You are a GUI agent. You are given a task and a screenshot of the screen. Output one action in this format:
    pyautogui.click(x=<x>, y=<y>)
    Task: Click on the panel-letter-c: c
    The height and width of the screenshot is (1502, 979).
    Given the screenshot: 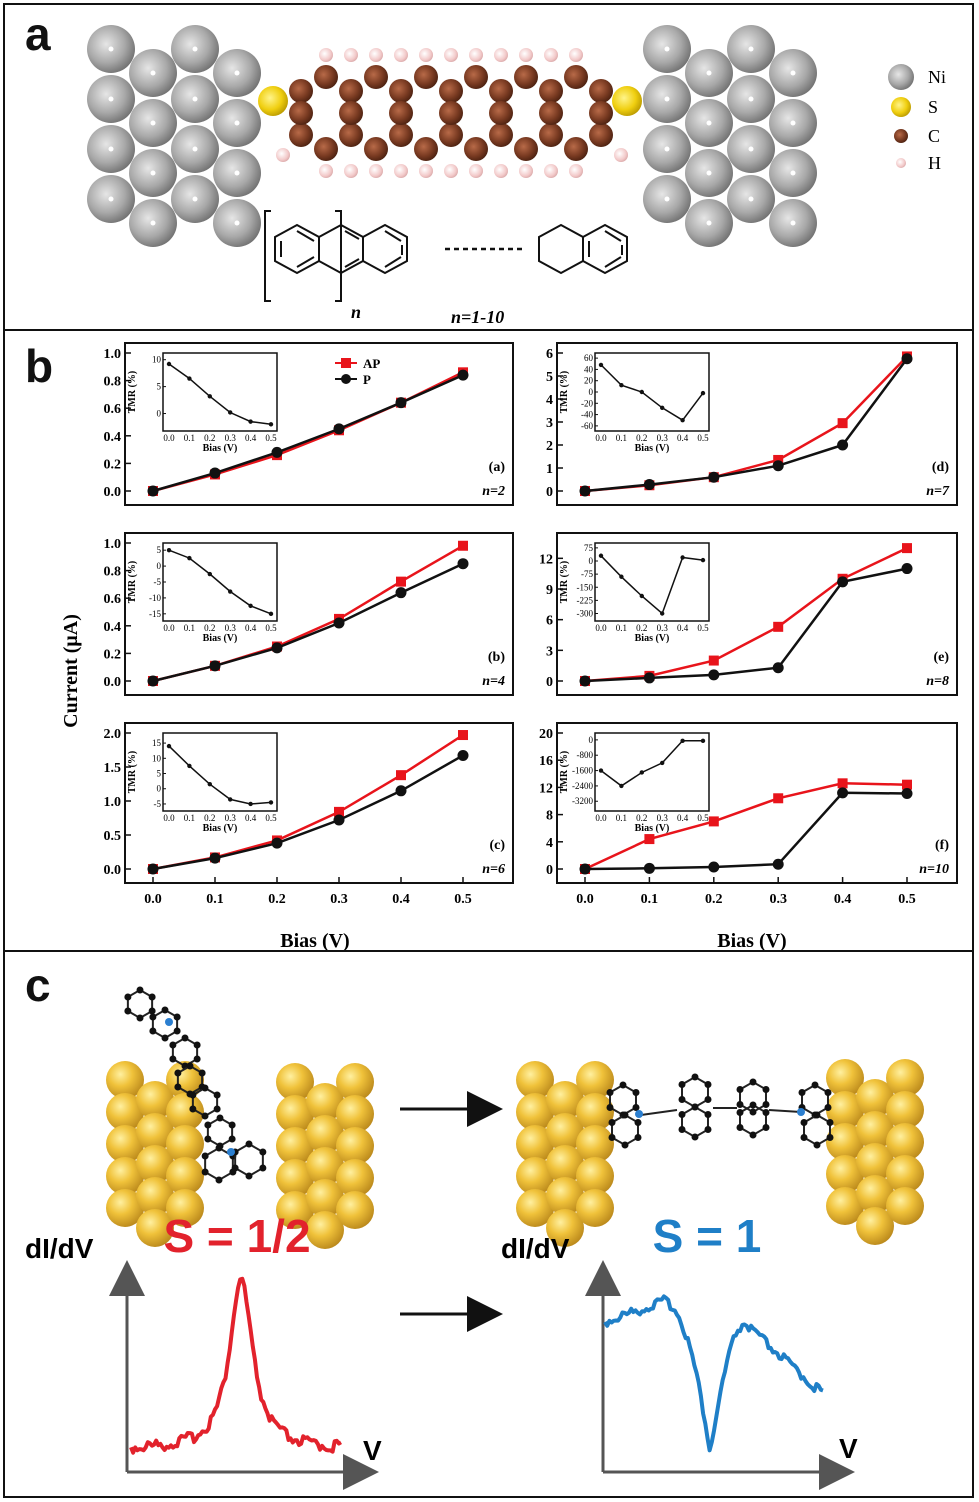 What is the action you would take?
    pyautogui.click(x=38, y=985)
    